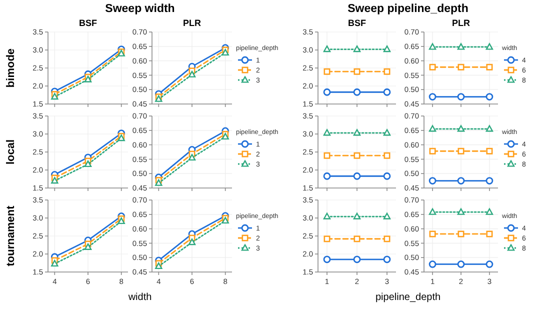 The width and height of the screenshot is (550, 310). Describe the element at coordinates (408, 9) in the screenshot. I see `text: Sweep pipeline_depth` at that location.